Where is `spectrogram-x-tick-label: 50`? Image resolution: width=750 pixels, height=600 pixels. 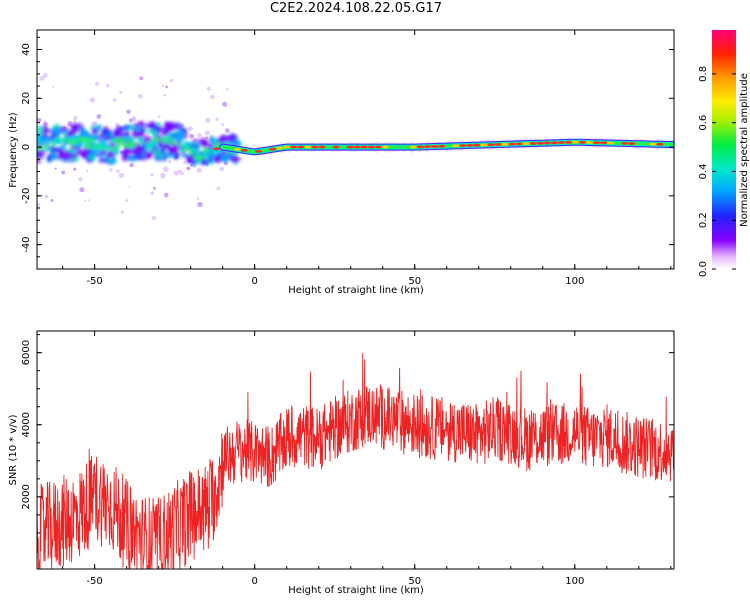
spectrogram-x-tick-label: 50 is located at coordinates (414, 281).